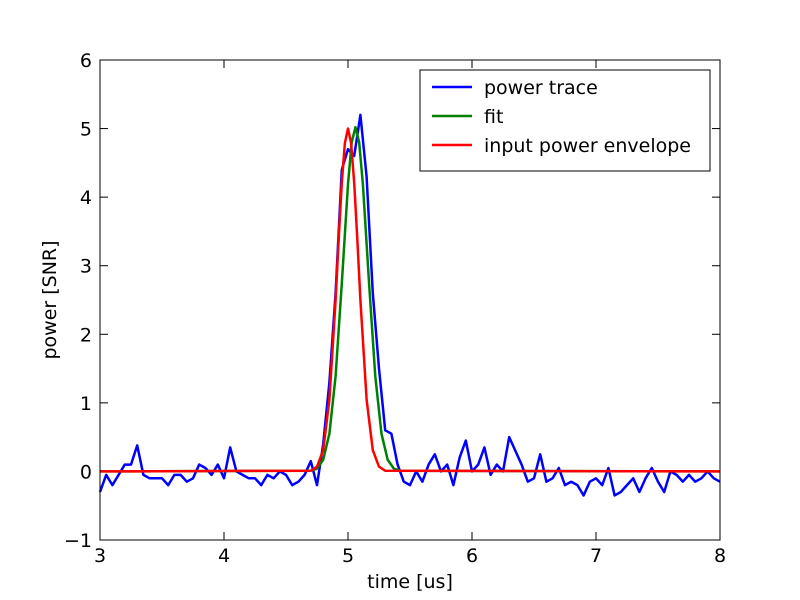 The height and width of the screenshot is (600, 800). Describe the element at coordinates (565, 120) in the screenshot. I see `legend: power trace fit input power envelope` at that location.